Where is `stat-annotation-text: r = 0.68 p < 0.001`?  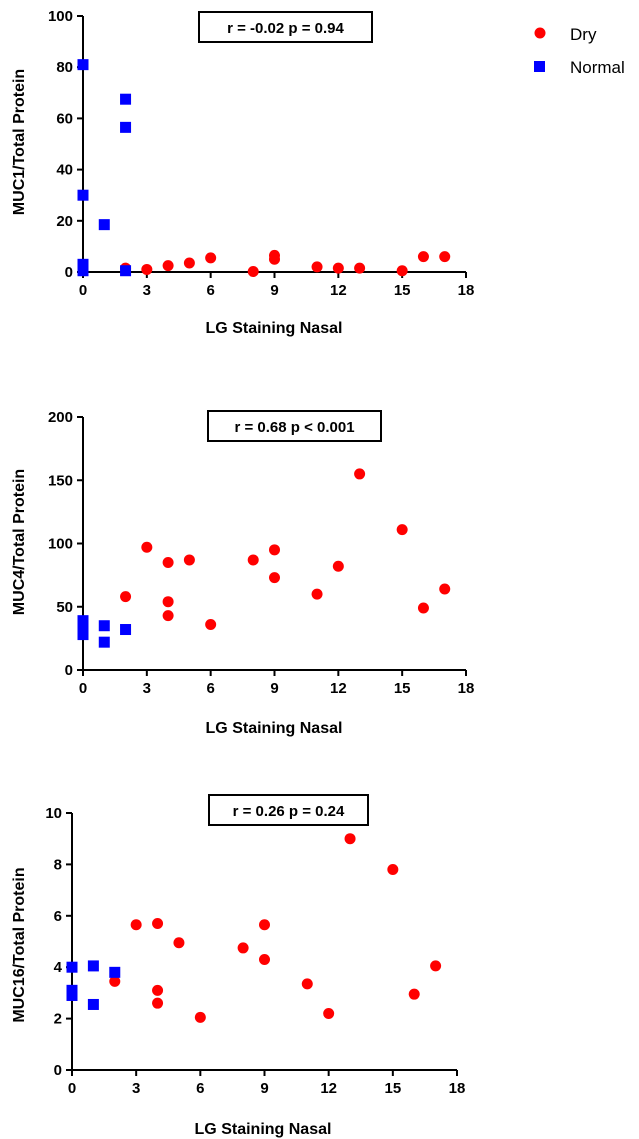
stat-annotation-text: r = 0.68 p < 0.001 is located at coordinates (294, 427).